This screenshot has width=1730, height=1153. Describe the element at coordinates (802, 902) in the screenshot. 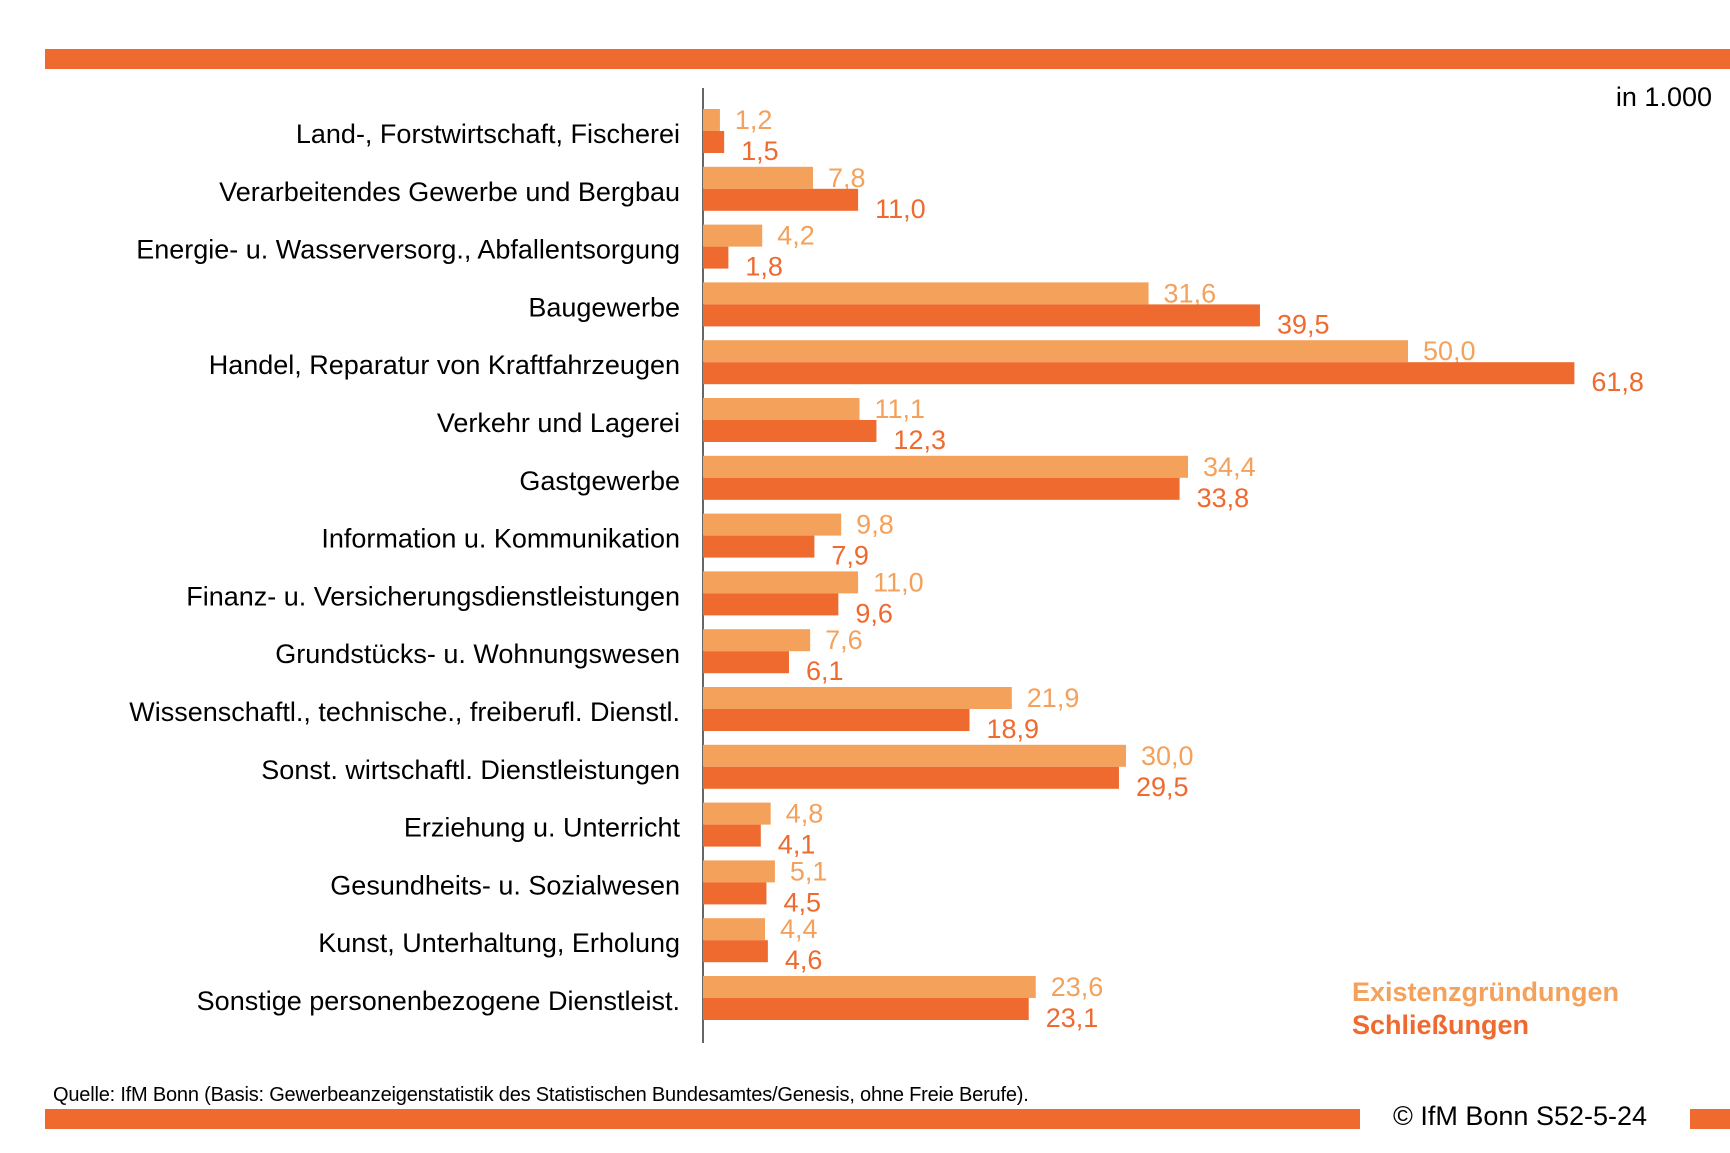

I see `value-label-schliessungen: 4,5` at that location.